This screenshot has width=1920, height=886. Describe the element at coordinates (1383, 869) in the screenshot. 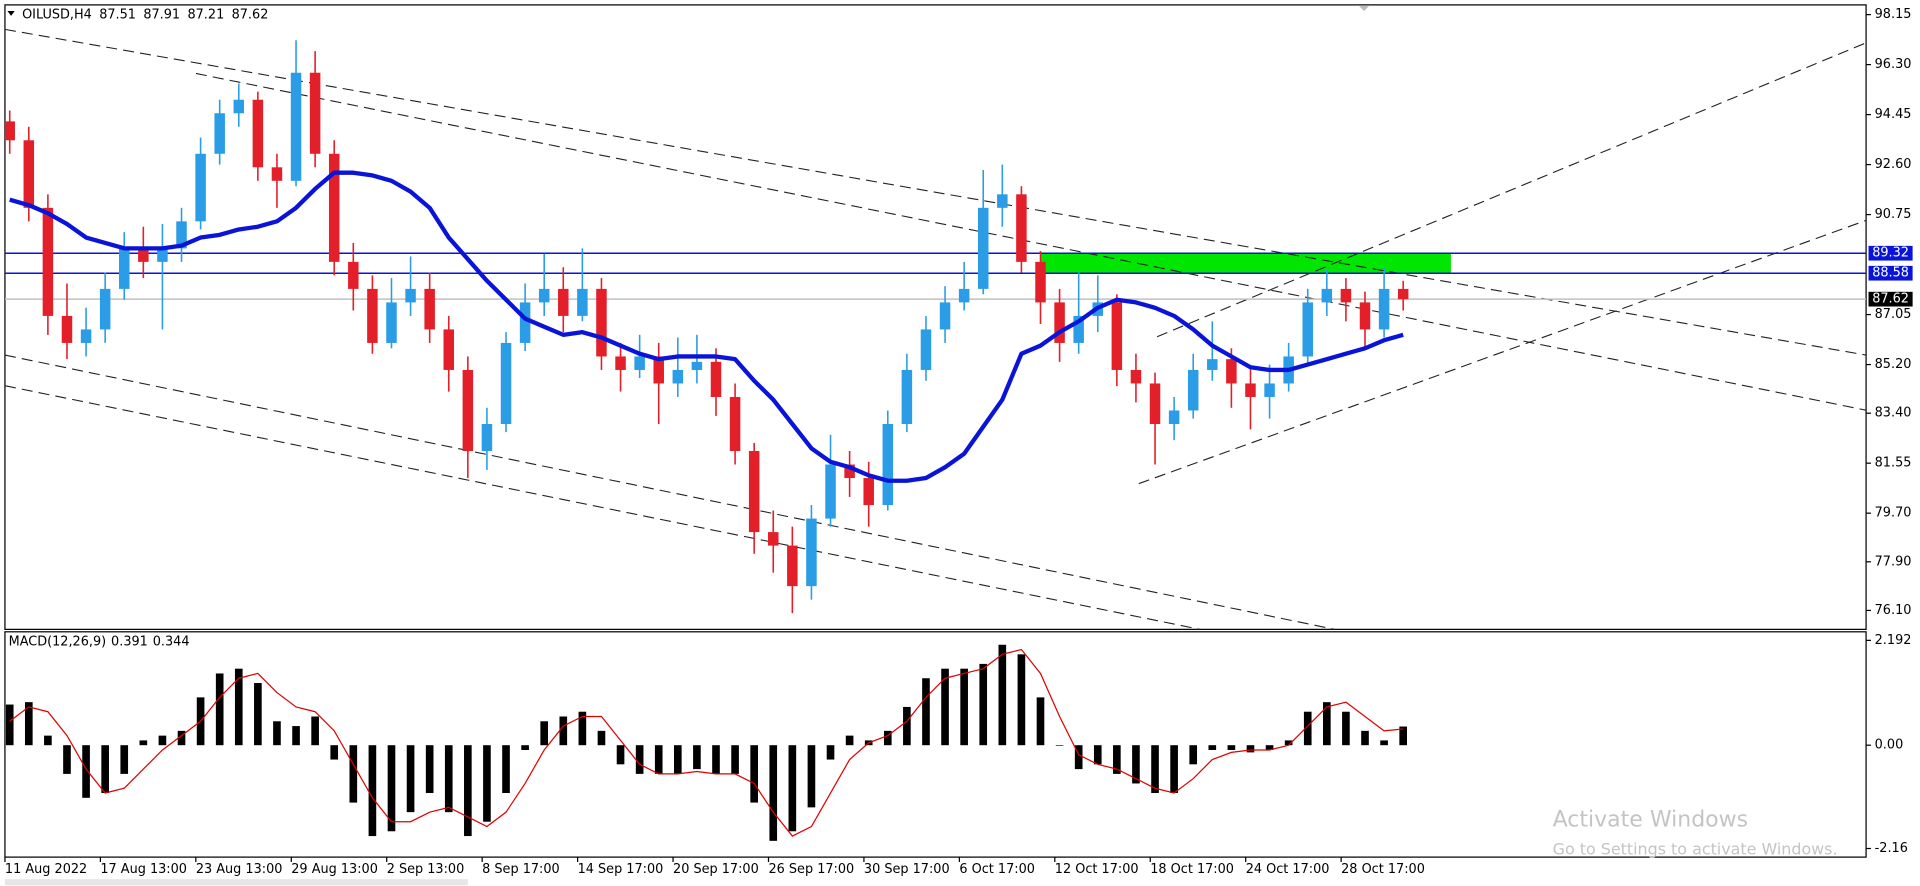

I see `x-tick-label: 28 Oct 17:00` at that location.